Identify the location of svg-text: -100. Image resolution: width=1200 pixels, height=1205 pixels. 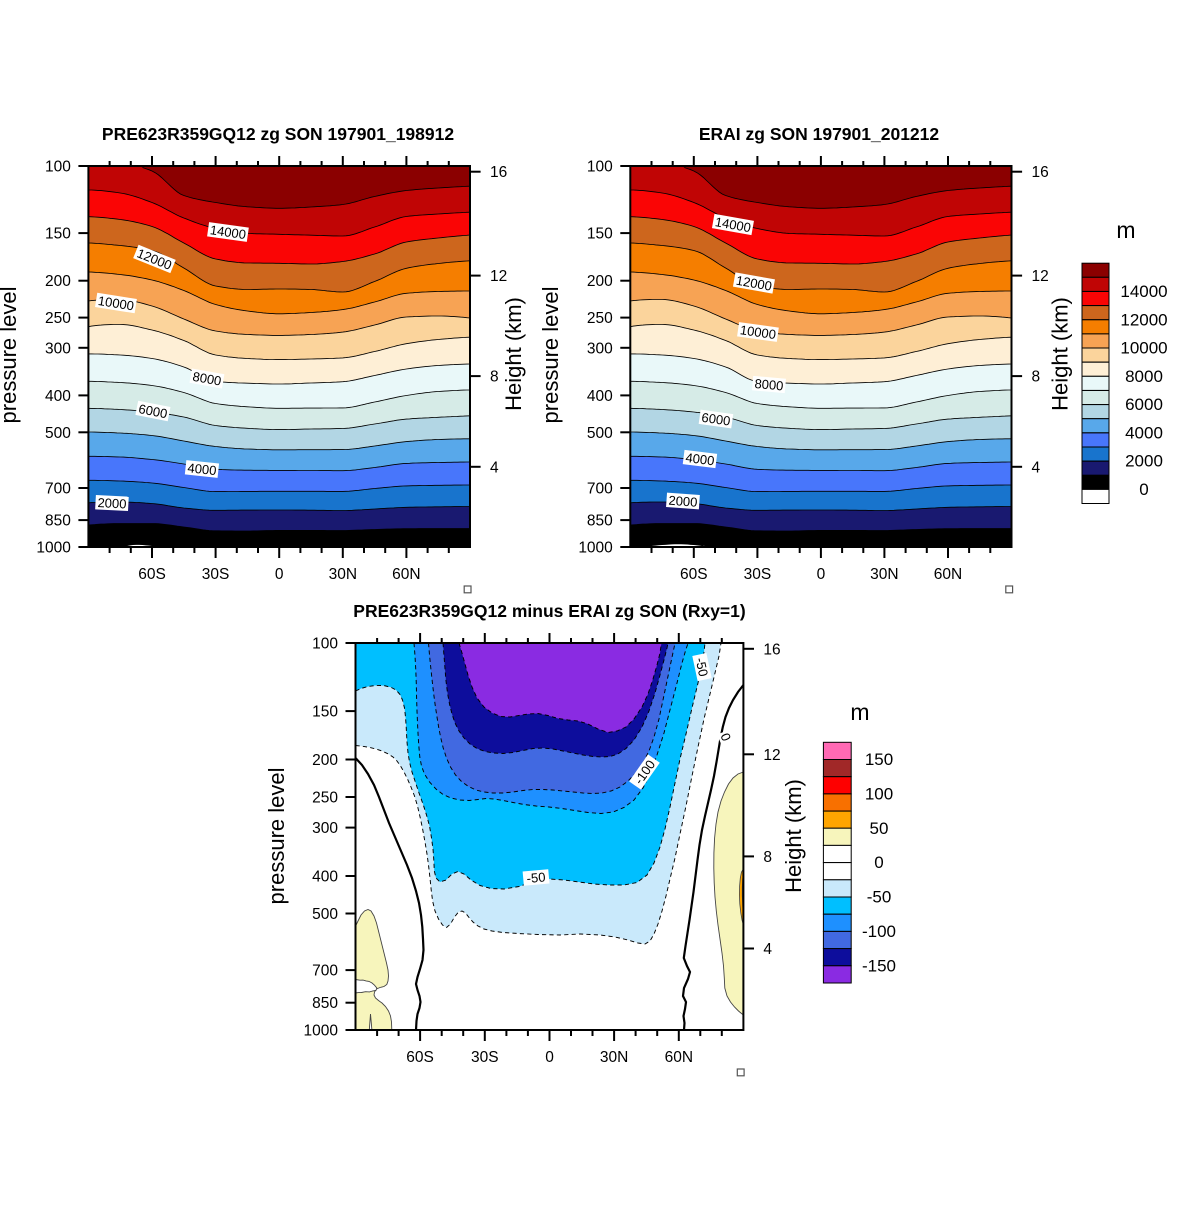
(879, 931).